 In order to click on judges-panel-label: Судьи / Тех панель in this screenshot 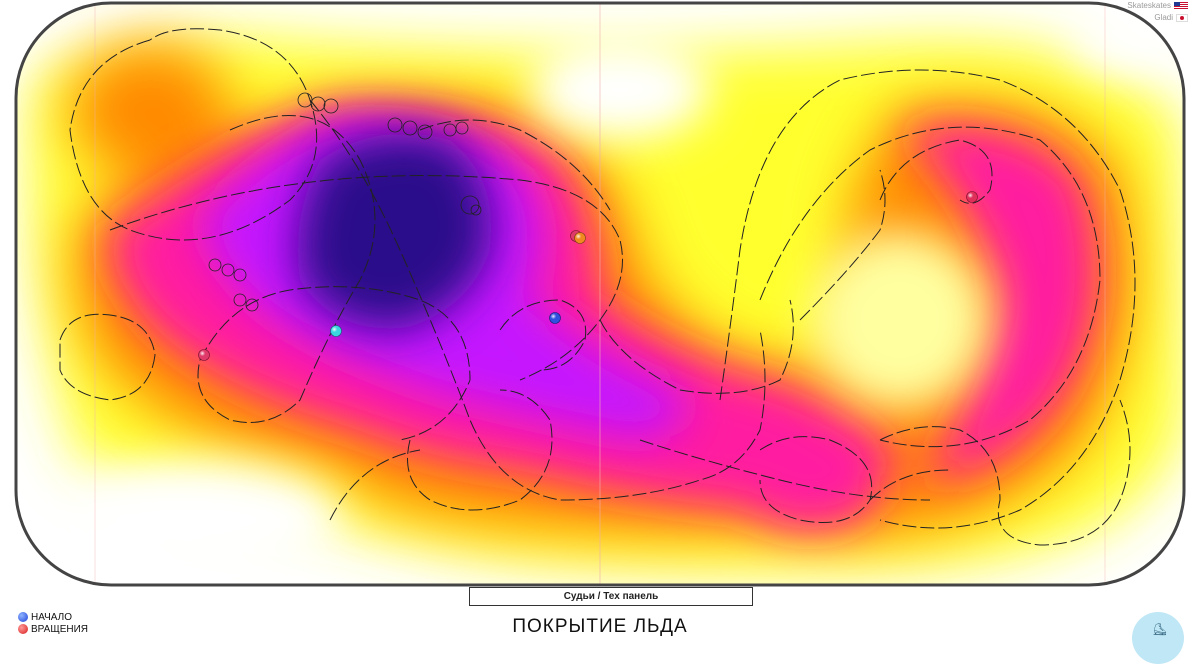, I will do `click(611, 596)`.